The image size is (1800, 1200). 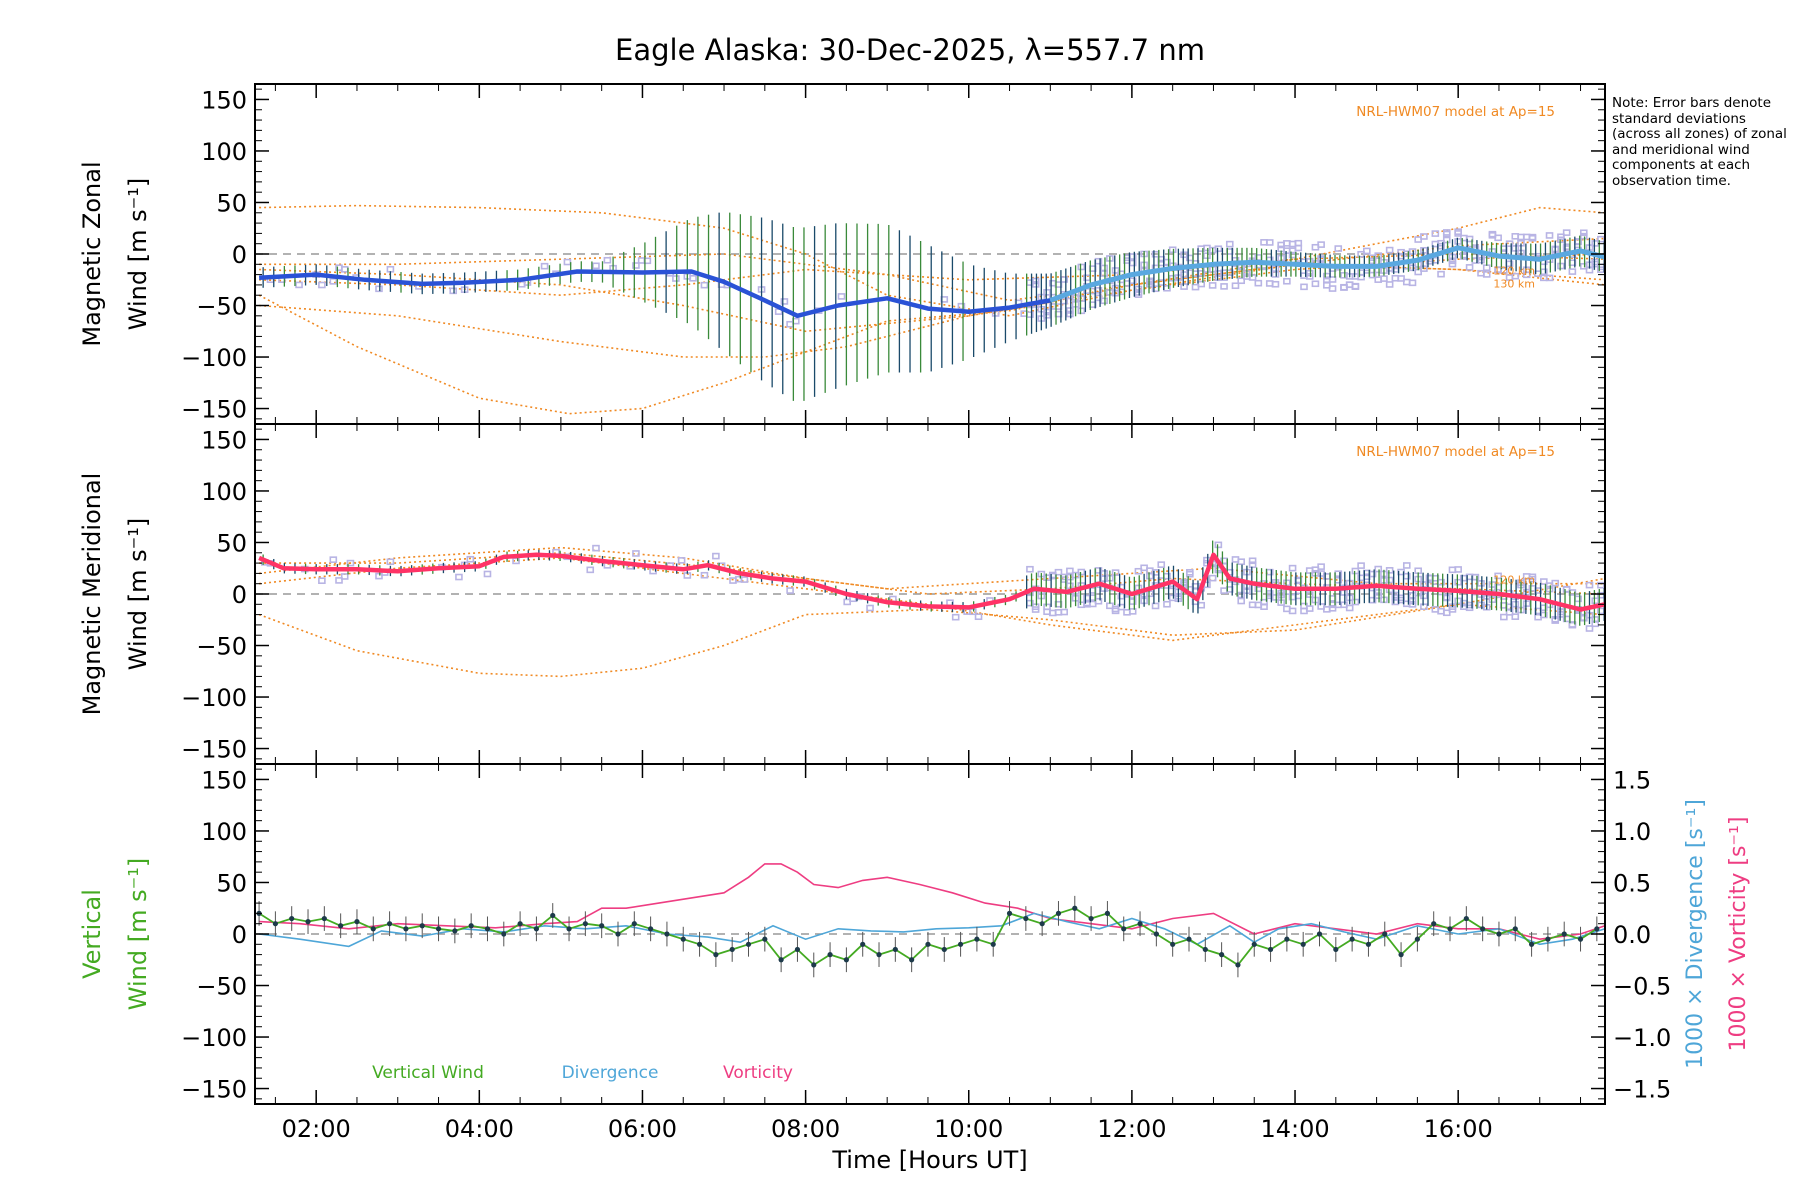 I want to click on y-tick-label: −150, so click(x=214, y=1090).